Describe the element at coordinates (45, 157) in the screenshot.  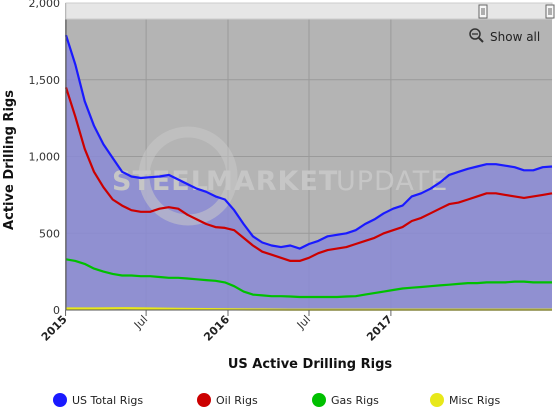
I see `y-tick-label: 1,000` at that location.